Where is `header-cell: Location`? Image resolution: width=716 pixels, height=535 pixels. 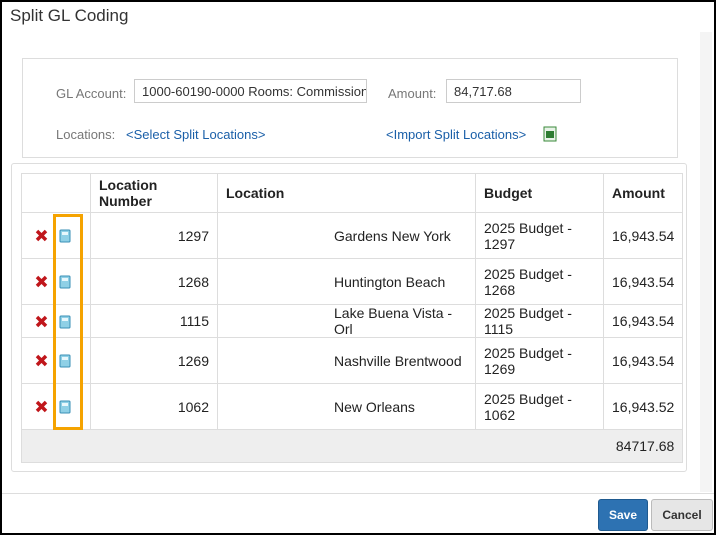 header-cell: Location is located at coordinates (346, 193).